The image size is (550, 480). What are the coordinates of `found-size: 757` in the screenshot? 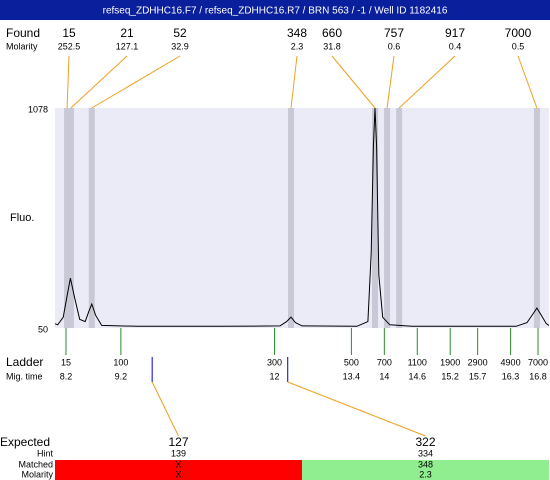 It's located at (394, 33).